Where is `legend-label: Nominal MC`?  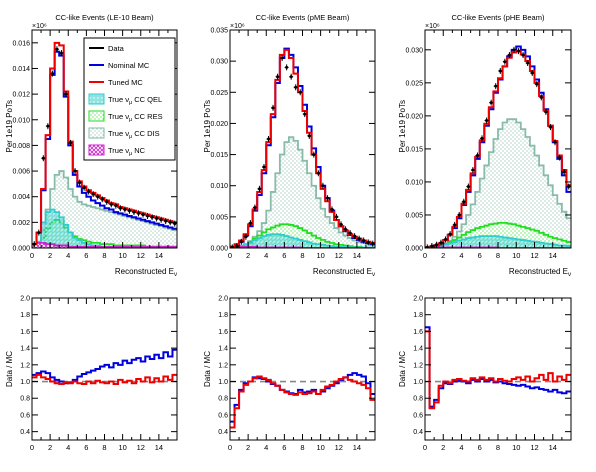 legend-label: Nominal MC is located at coordinates (129, 65).